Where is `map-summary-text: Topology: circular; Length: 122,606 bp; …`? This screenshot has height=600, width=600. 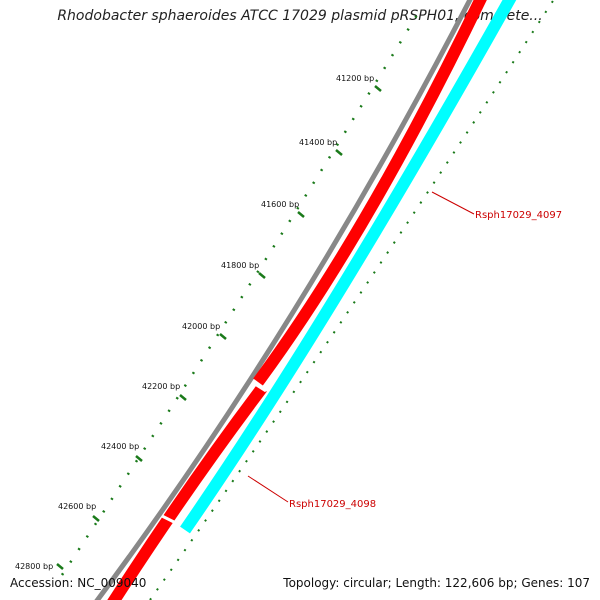
map-summary-text: Topology: circular; Length: 122,606 bp; … is located at coordinates (436, 583).